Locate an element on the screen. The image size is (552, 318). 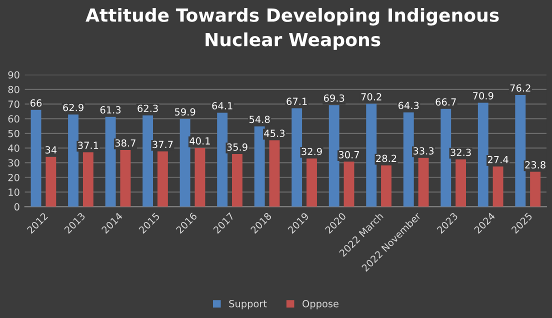
y-tick-label: 80 is located at coordinates (14, 90).